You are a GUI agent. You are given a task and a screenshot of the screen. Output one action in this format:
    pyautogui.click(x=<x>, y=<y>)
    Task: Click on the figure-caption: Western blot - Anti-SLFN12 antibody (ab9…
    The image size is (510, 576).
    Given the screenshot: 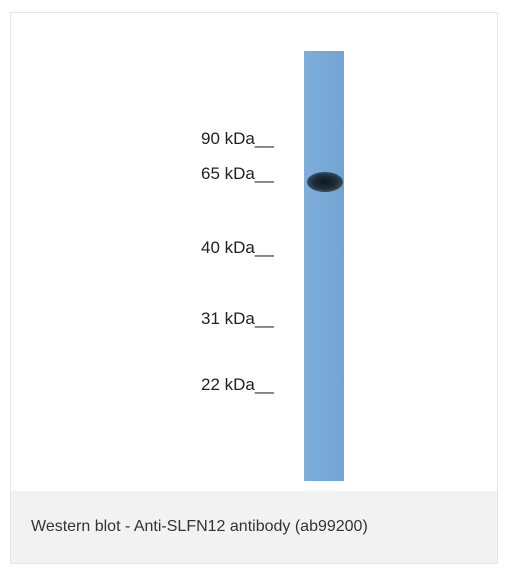 What is the action you would take?
    pyautogui.click(x=199, y=526)
    